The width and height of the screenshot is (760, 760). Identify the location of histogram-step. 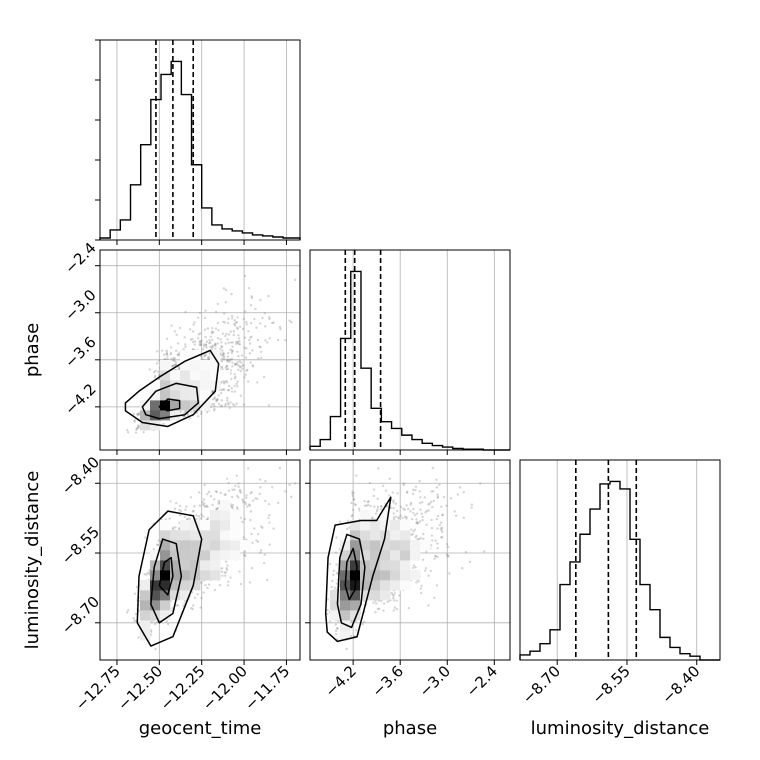
(409, 360).